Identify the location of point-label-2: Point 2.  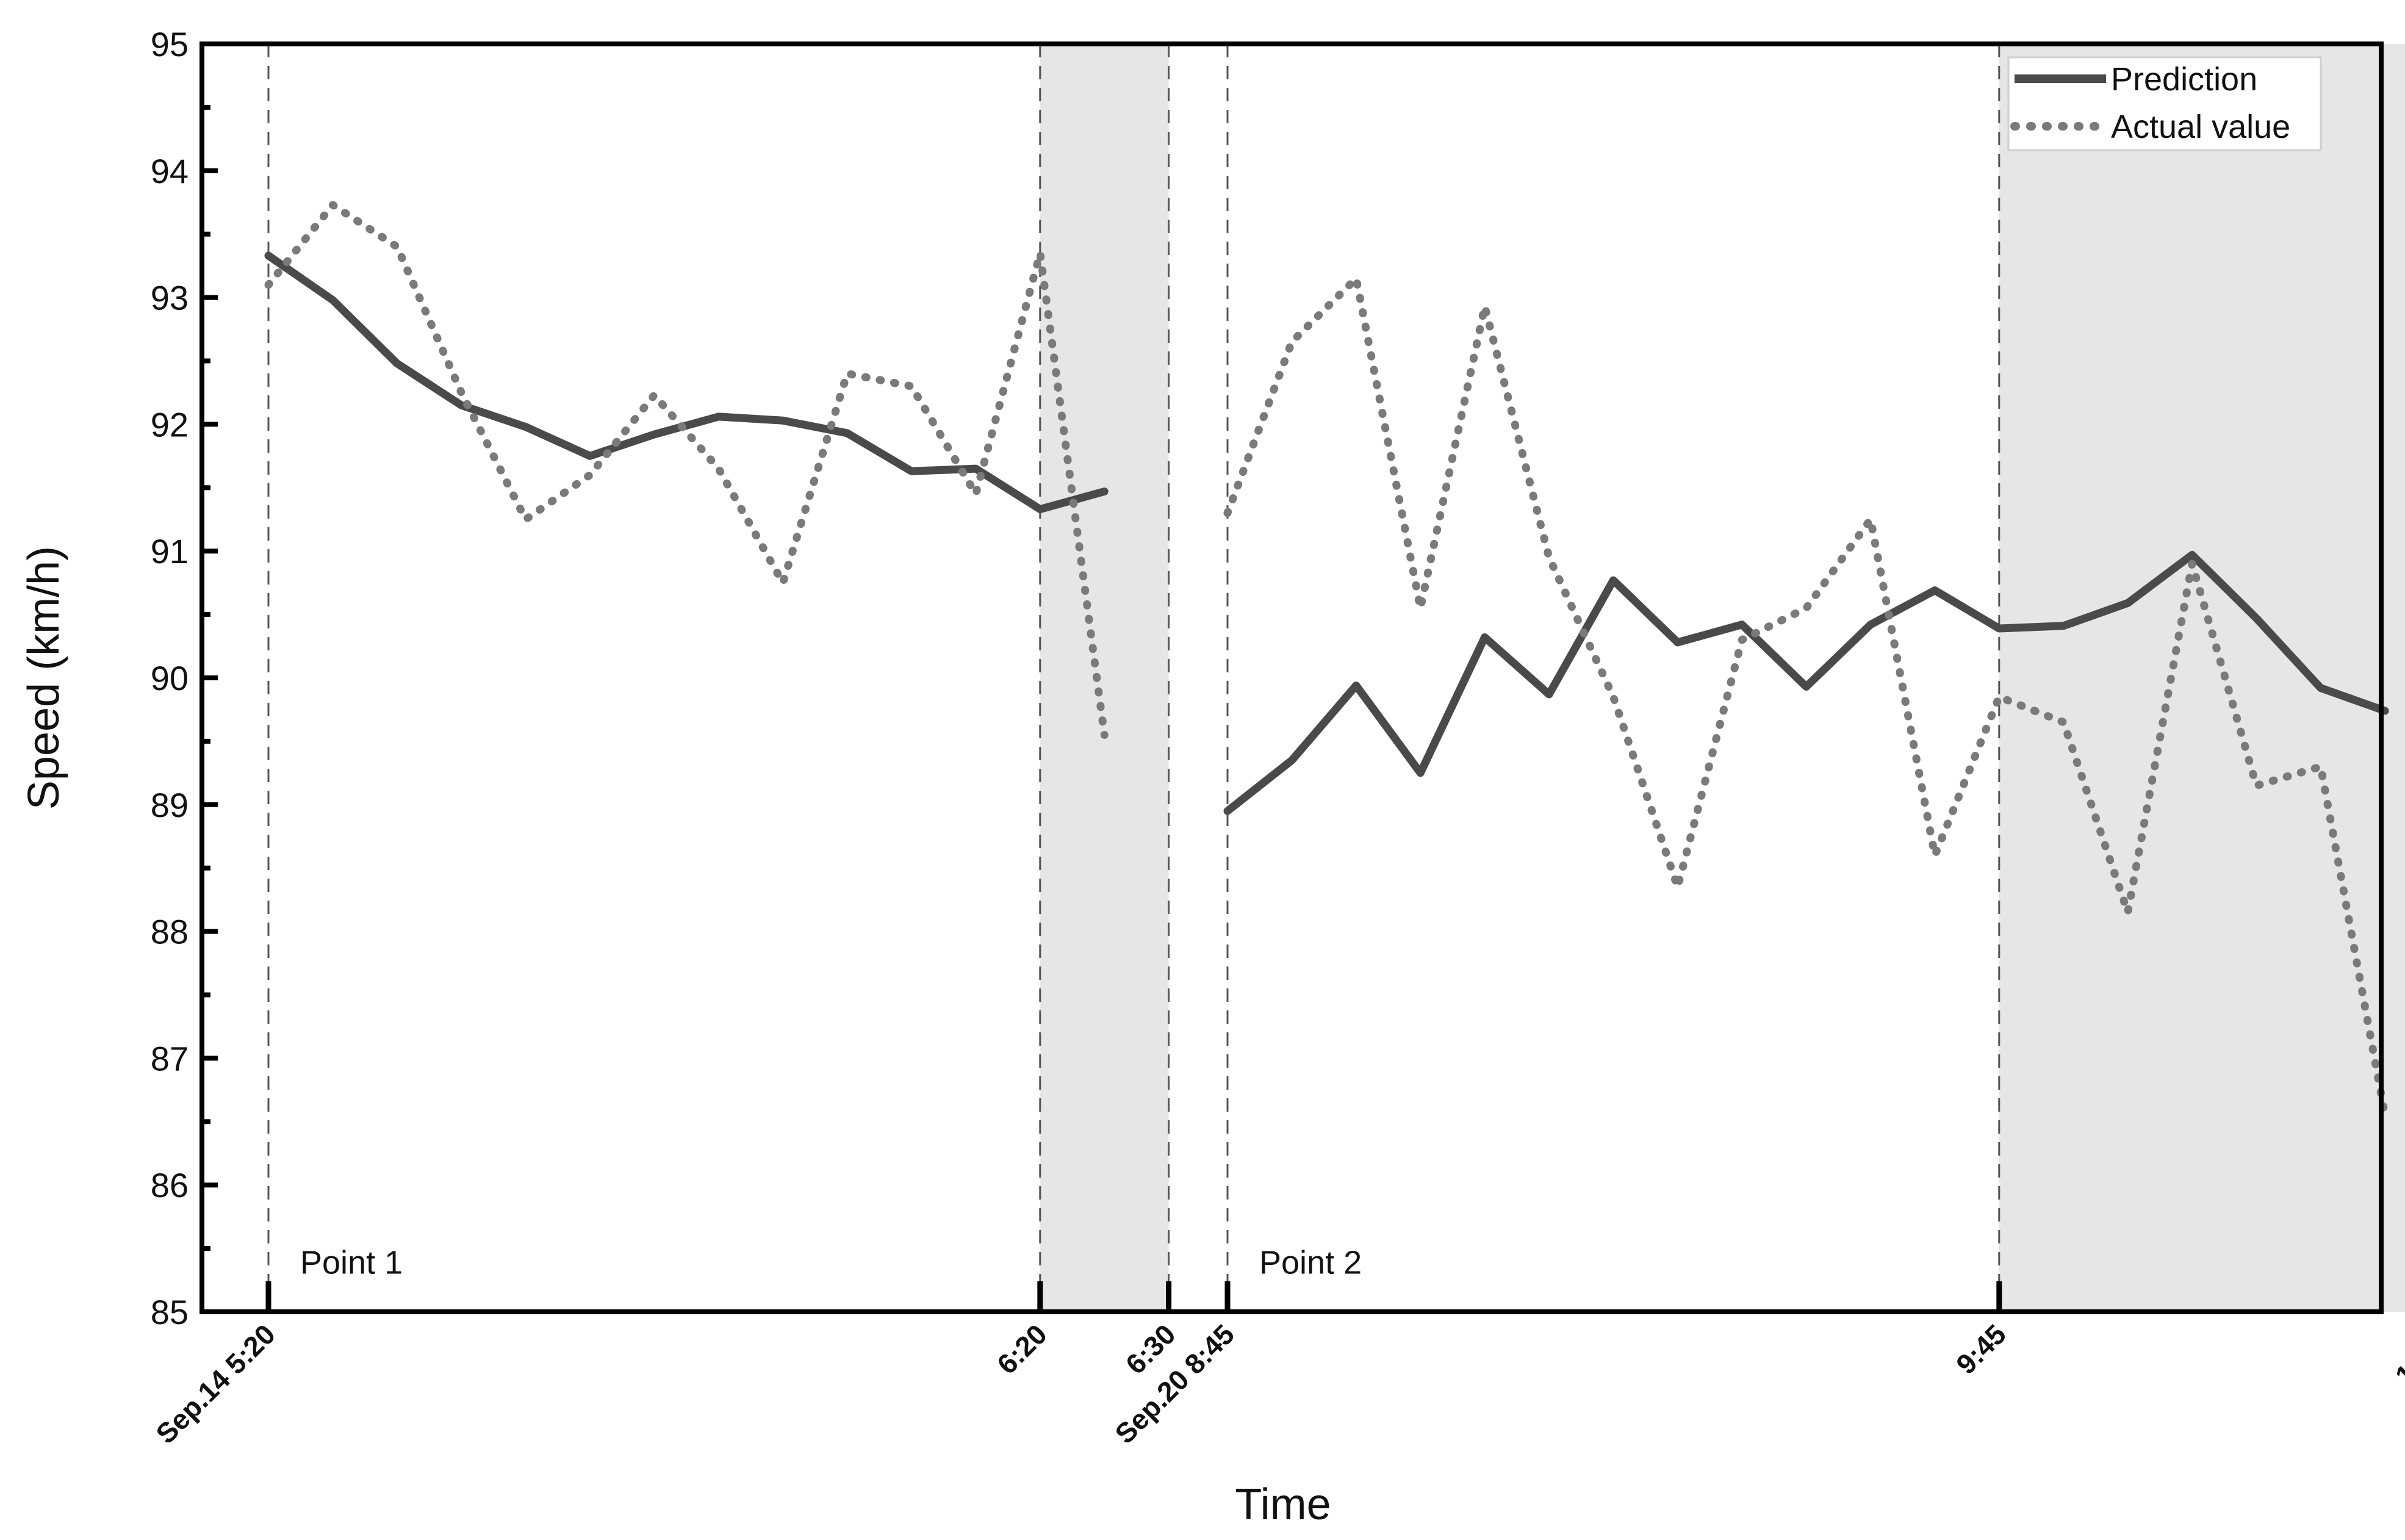
(1311, 1263).